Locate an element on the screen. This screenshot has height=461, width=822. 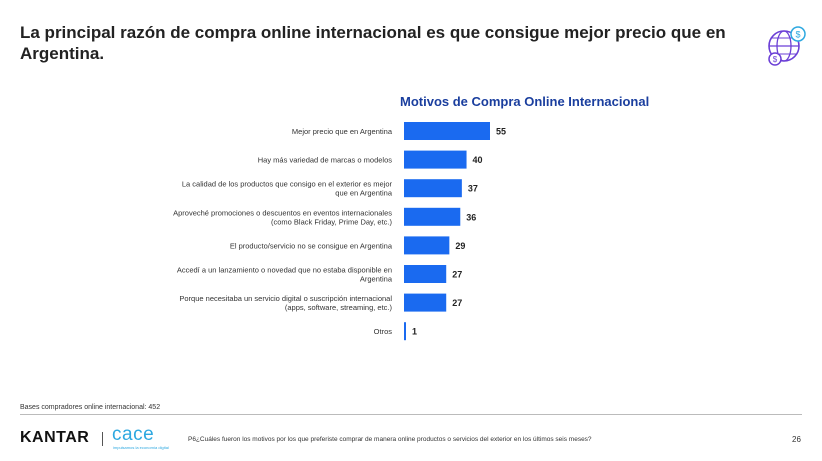
category-label-1-0: Hay más variedad de marcas o modelos is located at coordinates (325, 160).